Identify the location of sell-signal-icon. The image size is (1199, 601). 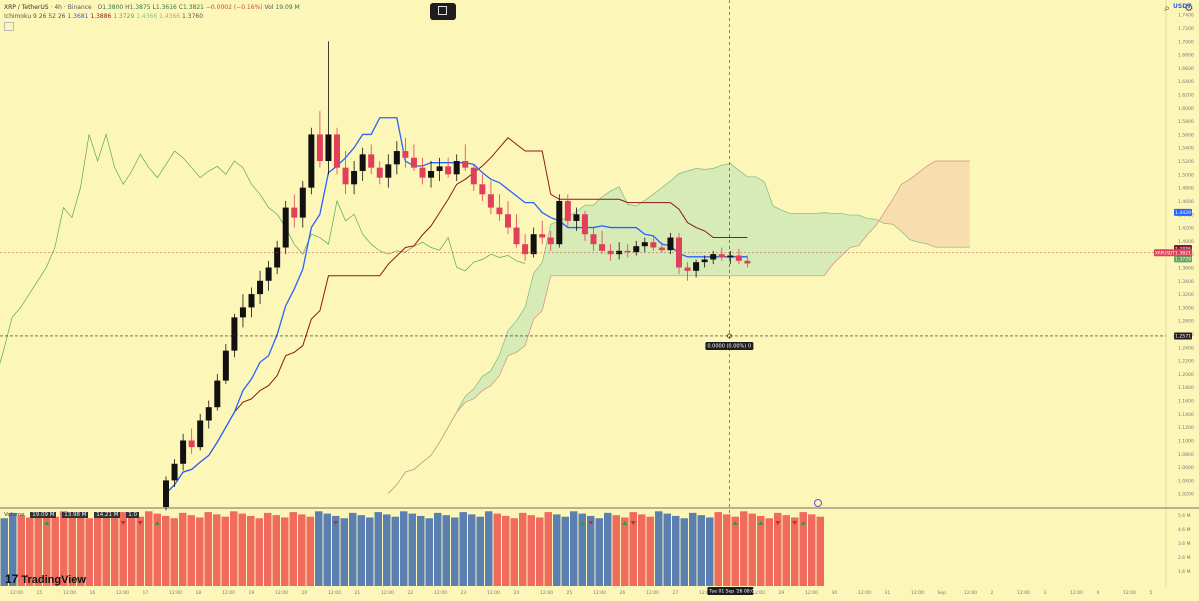
(795, 523).